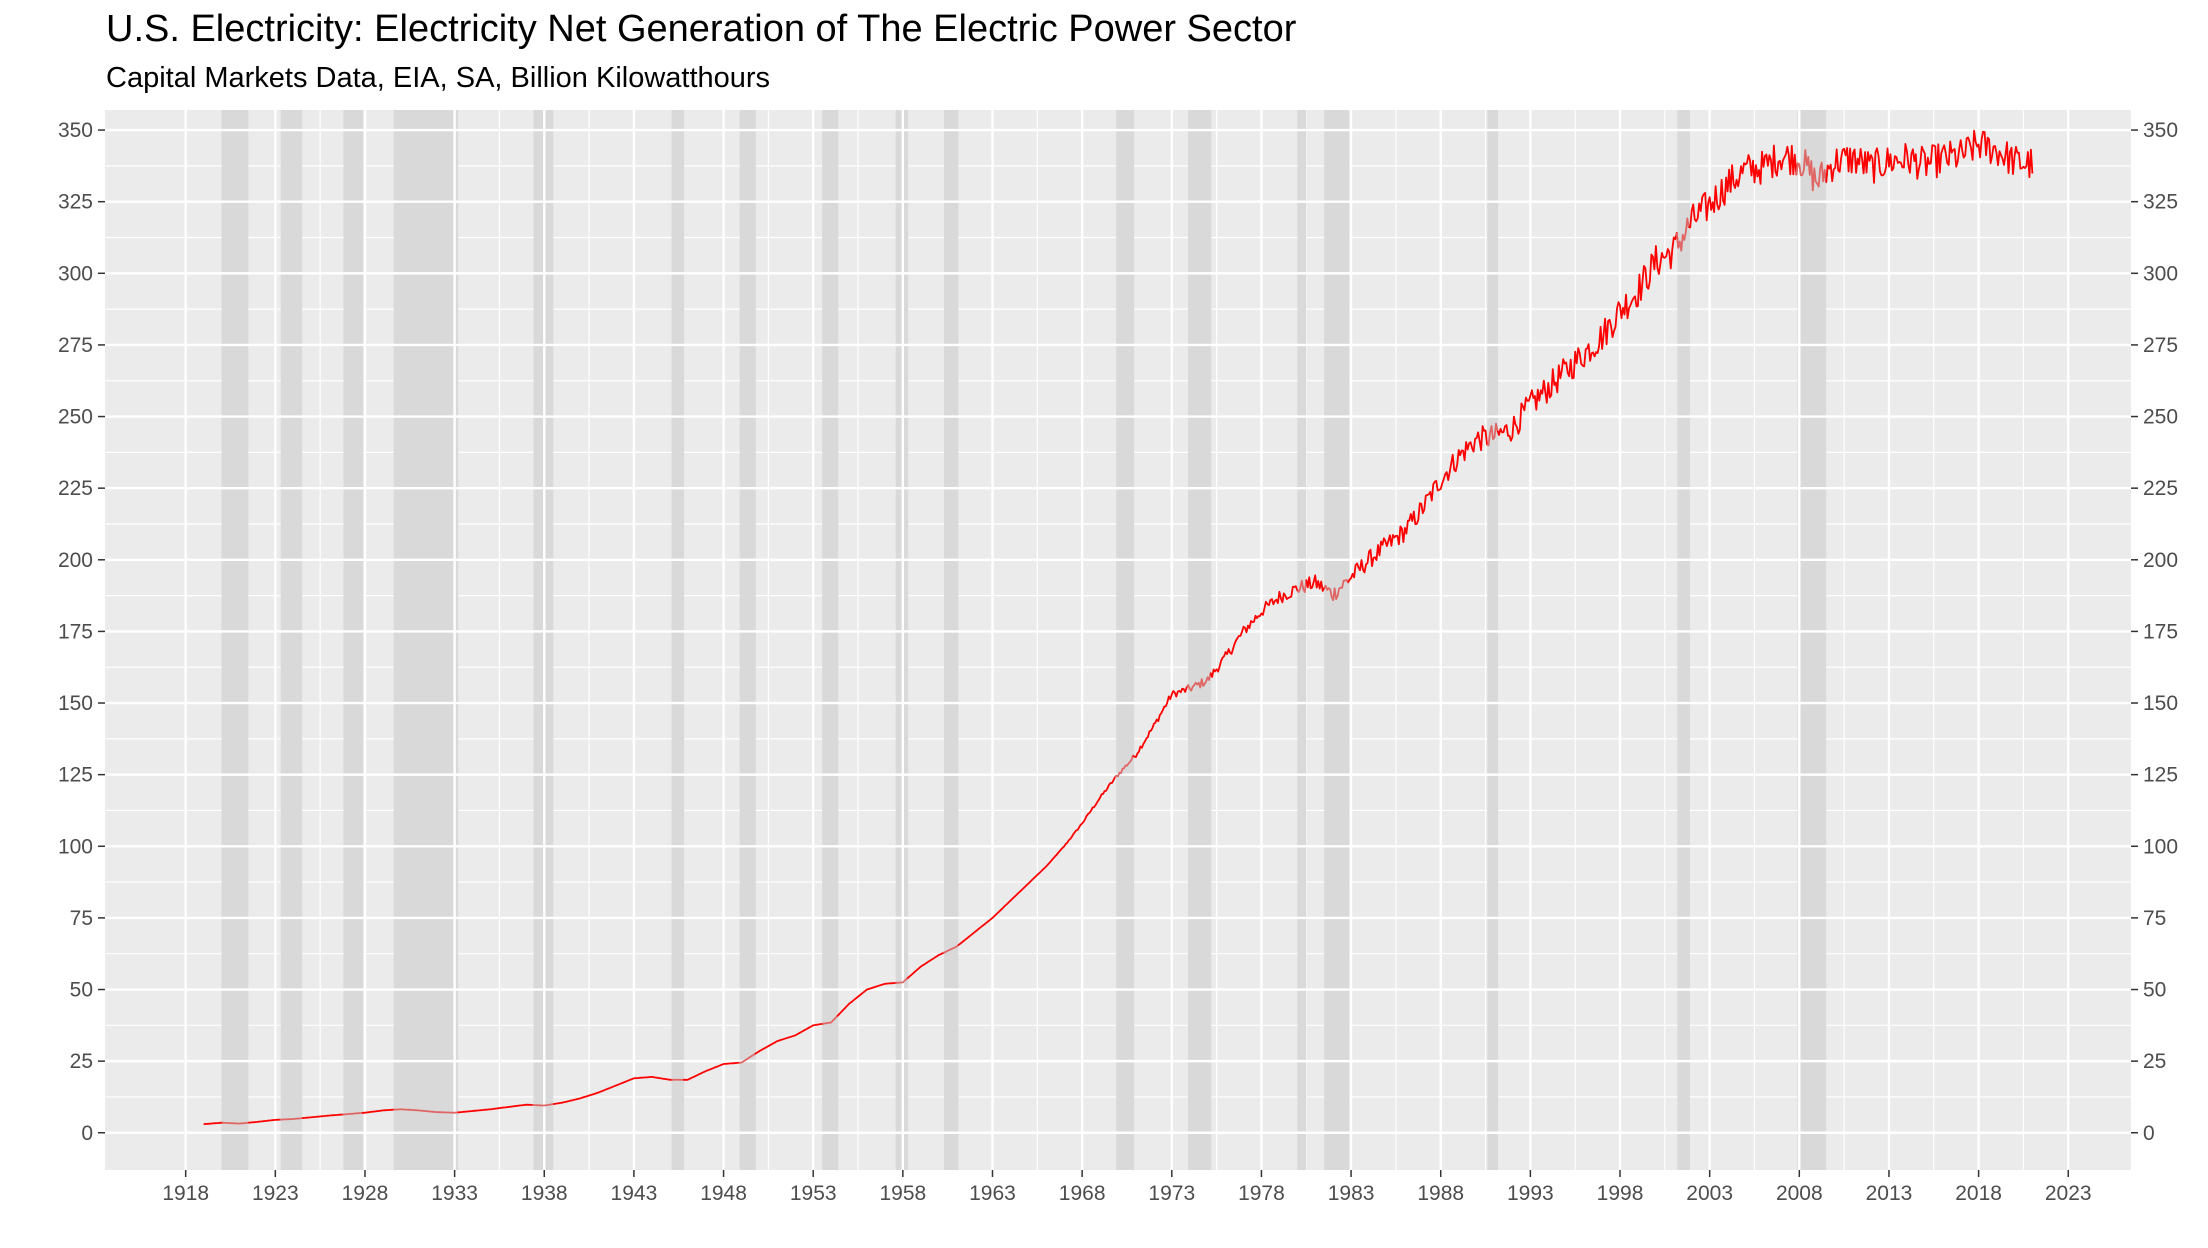  What do you see at coordinates (2160, 202) in the screenshot?
I see `y-tick-label-right: 325` at bounding box center [2160, 202].